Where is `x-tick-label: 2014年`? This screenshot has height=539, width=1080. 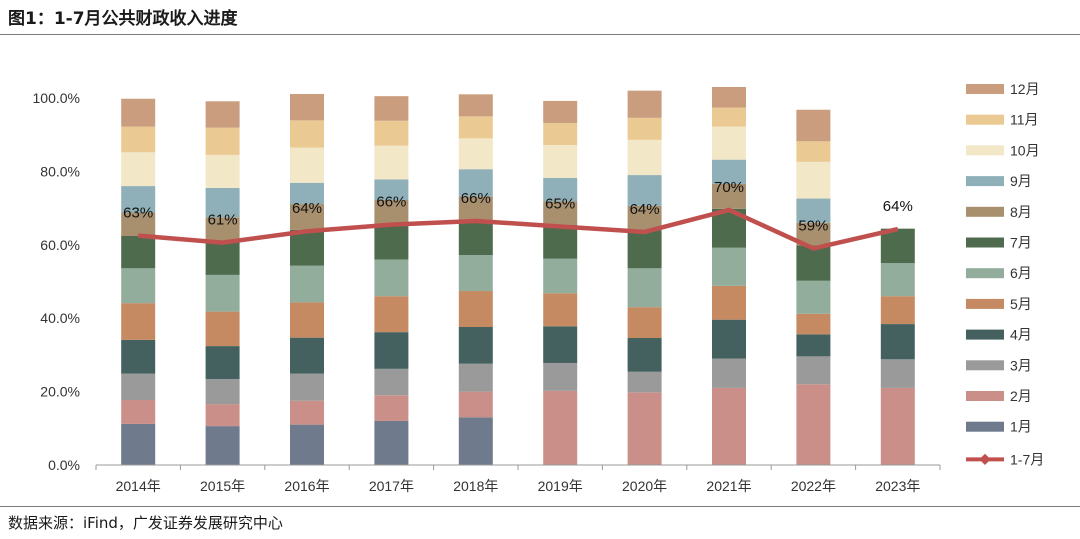 x-tick-label: 2014年 is located at coordinates (138, 486).